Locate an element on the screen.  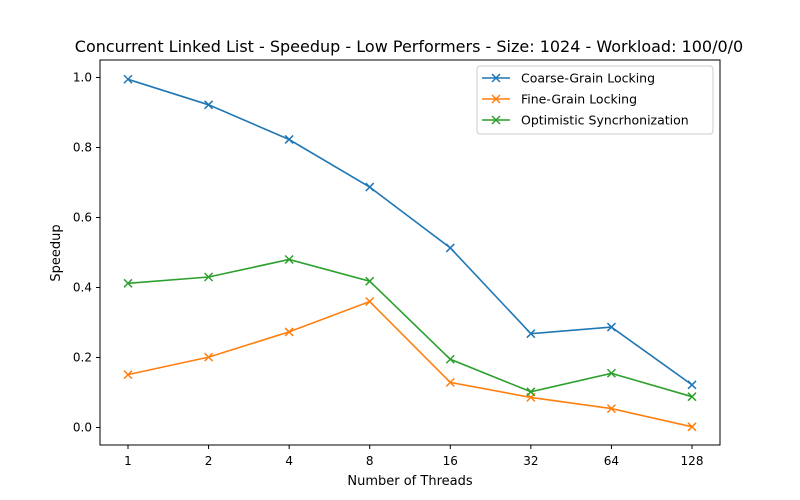
y-tick-label: 1.0 is located at coordinates (82, 78).